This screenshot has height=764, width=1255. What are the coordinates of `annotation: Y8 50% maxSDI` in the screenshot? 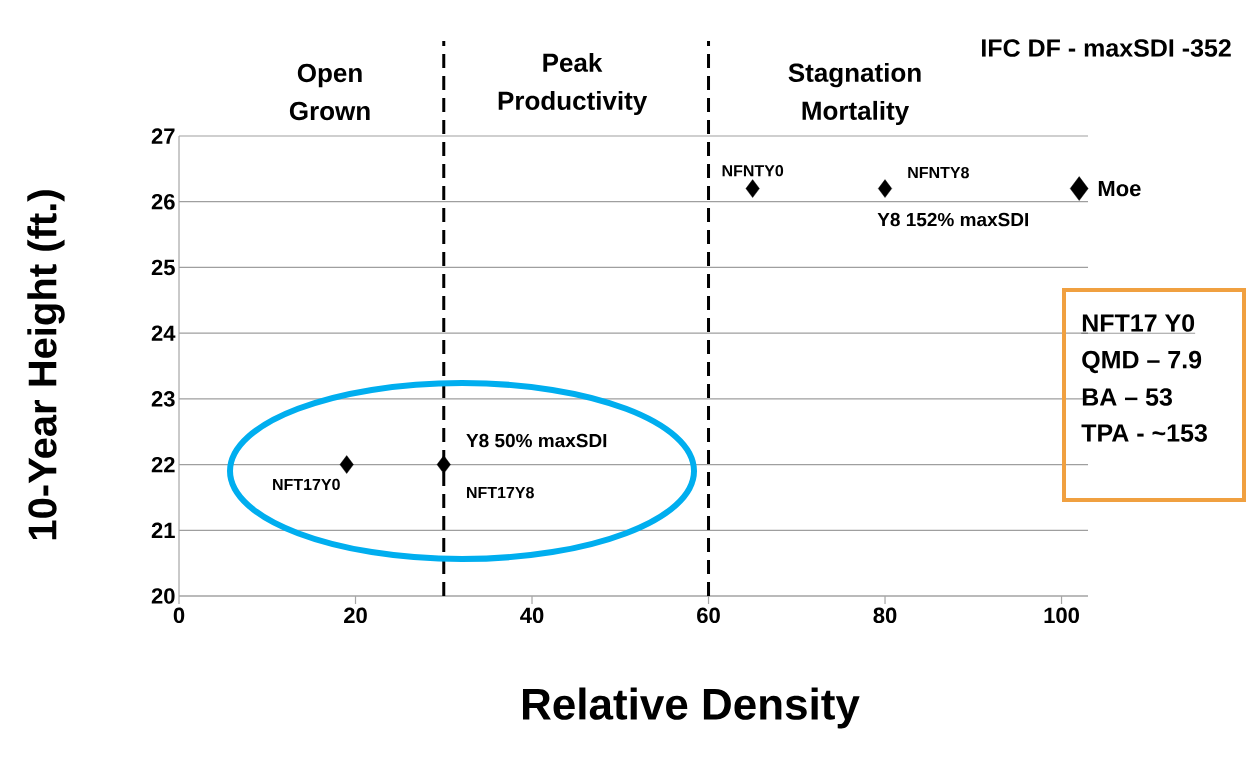 It's located at (536, 440).